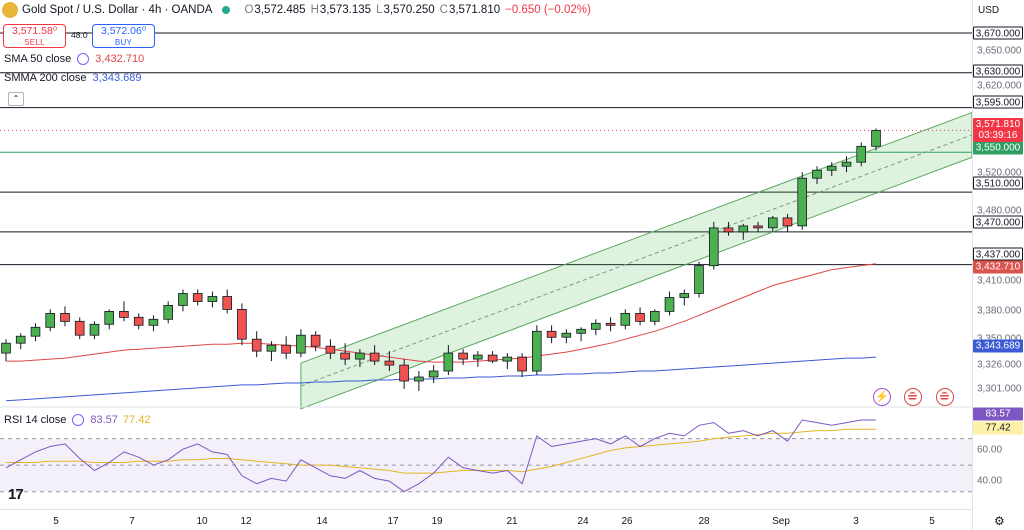 This screenshot has height=530, width=1024. Describe the element at coordinates (882, 397) in the screenshot. I see `flash-event-icon: ⚡` at that location.